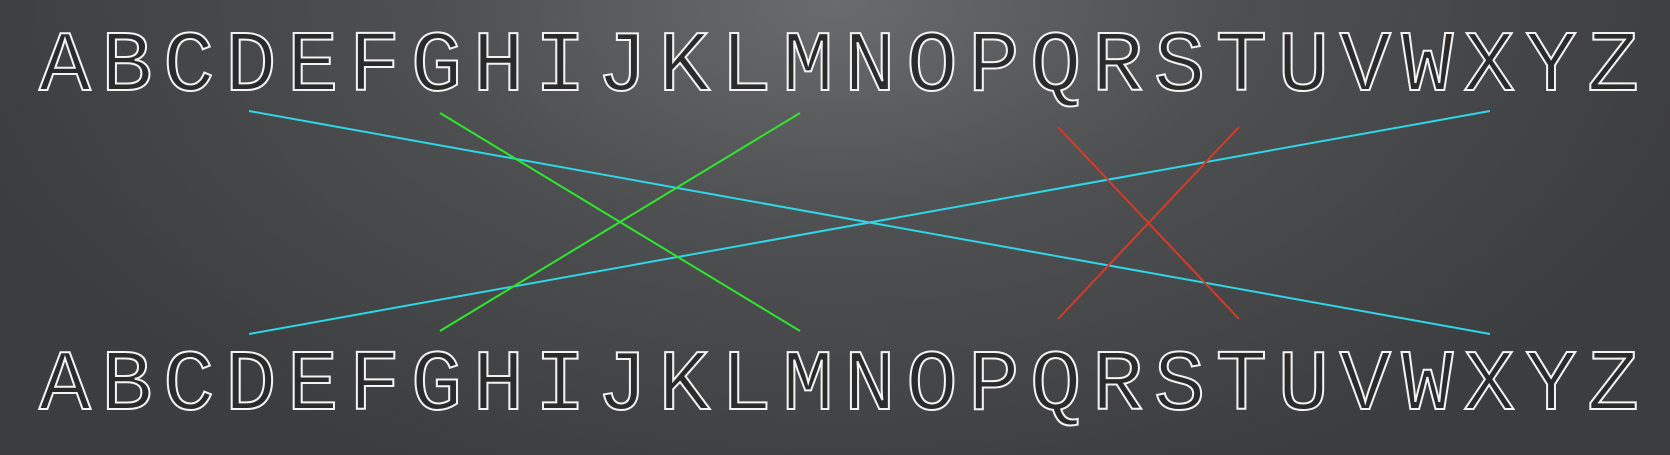 The height and width of the screenshot is (455, 1670). Describe the element at coordinates (1613, 386) in the screenshot. I see `bottom-letter-z: Z` at that location.